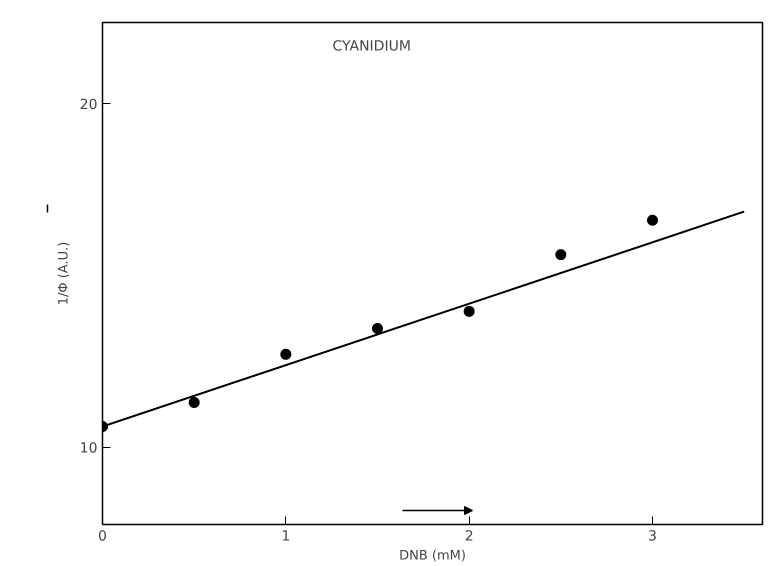 This screenshot has height=566, width=774. Describe the element at coordinates (371, 46) in the screenshot. I see `annotation: CYANIDIUM` at that location.